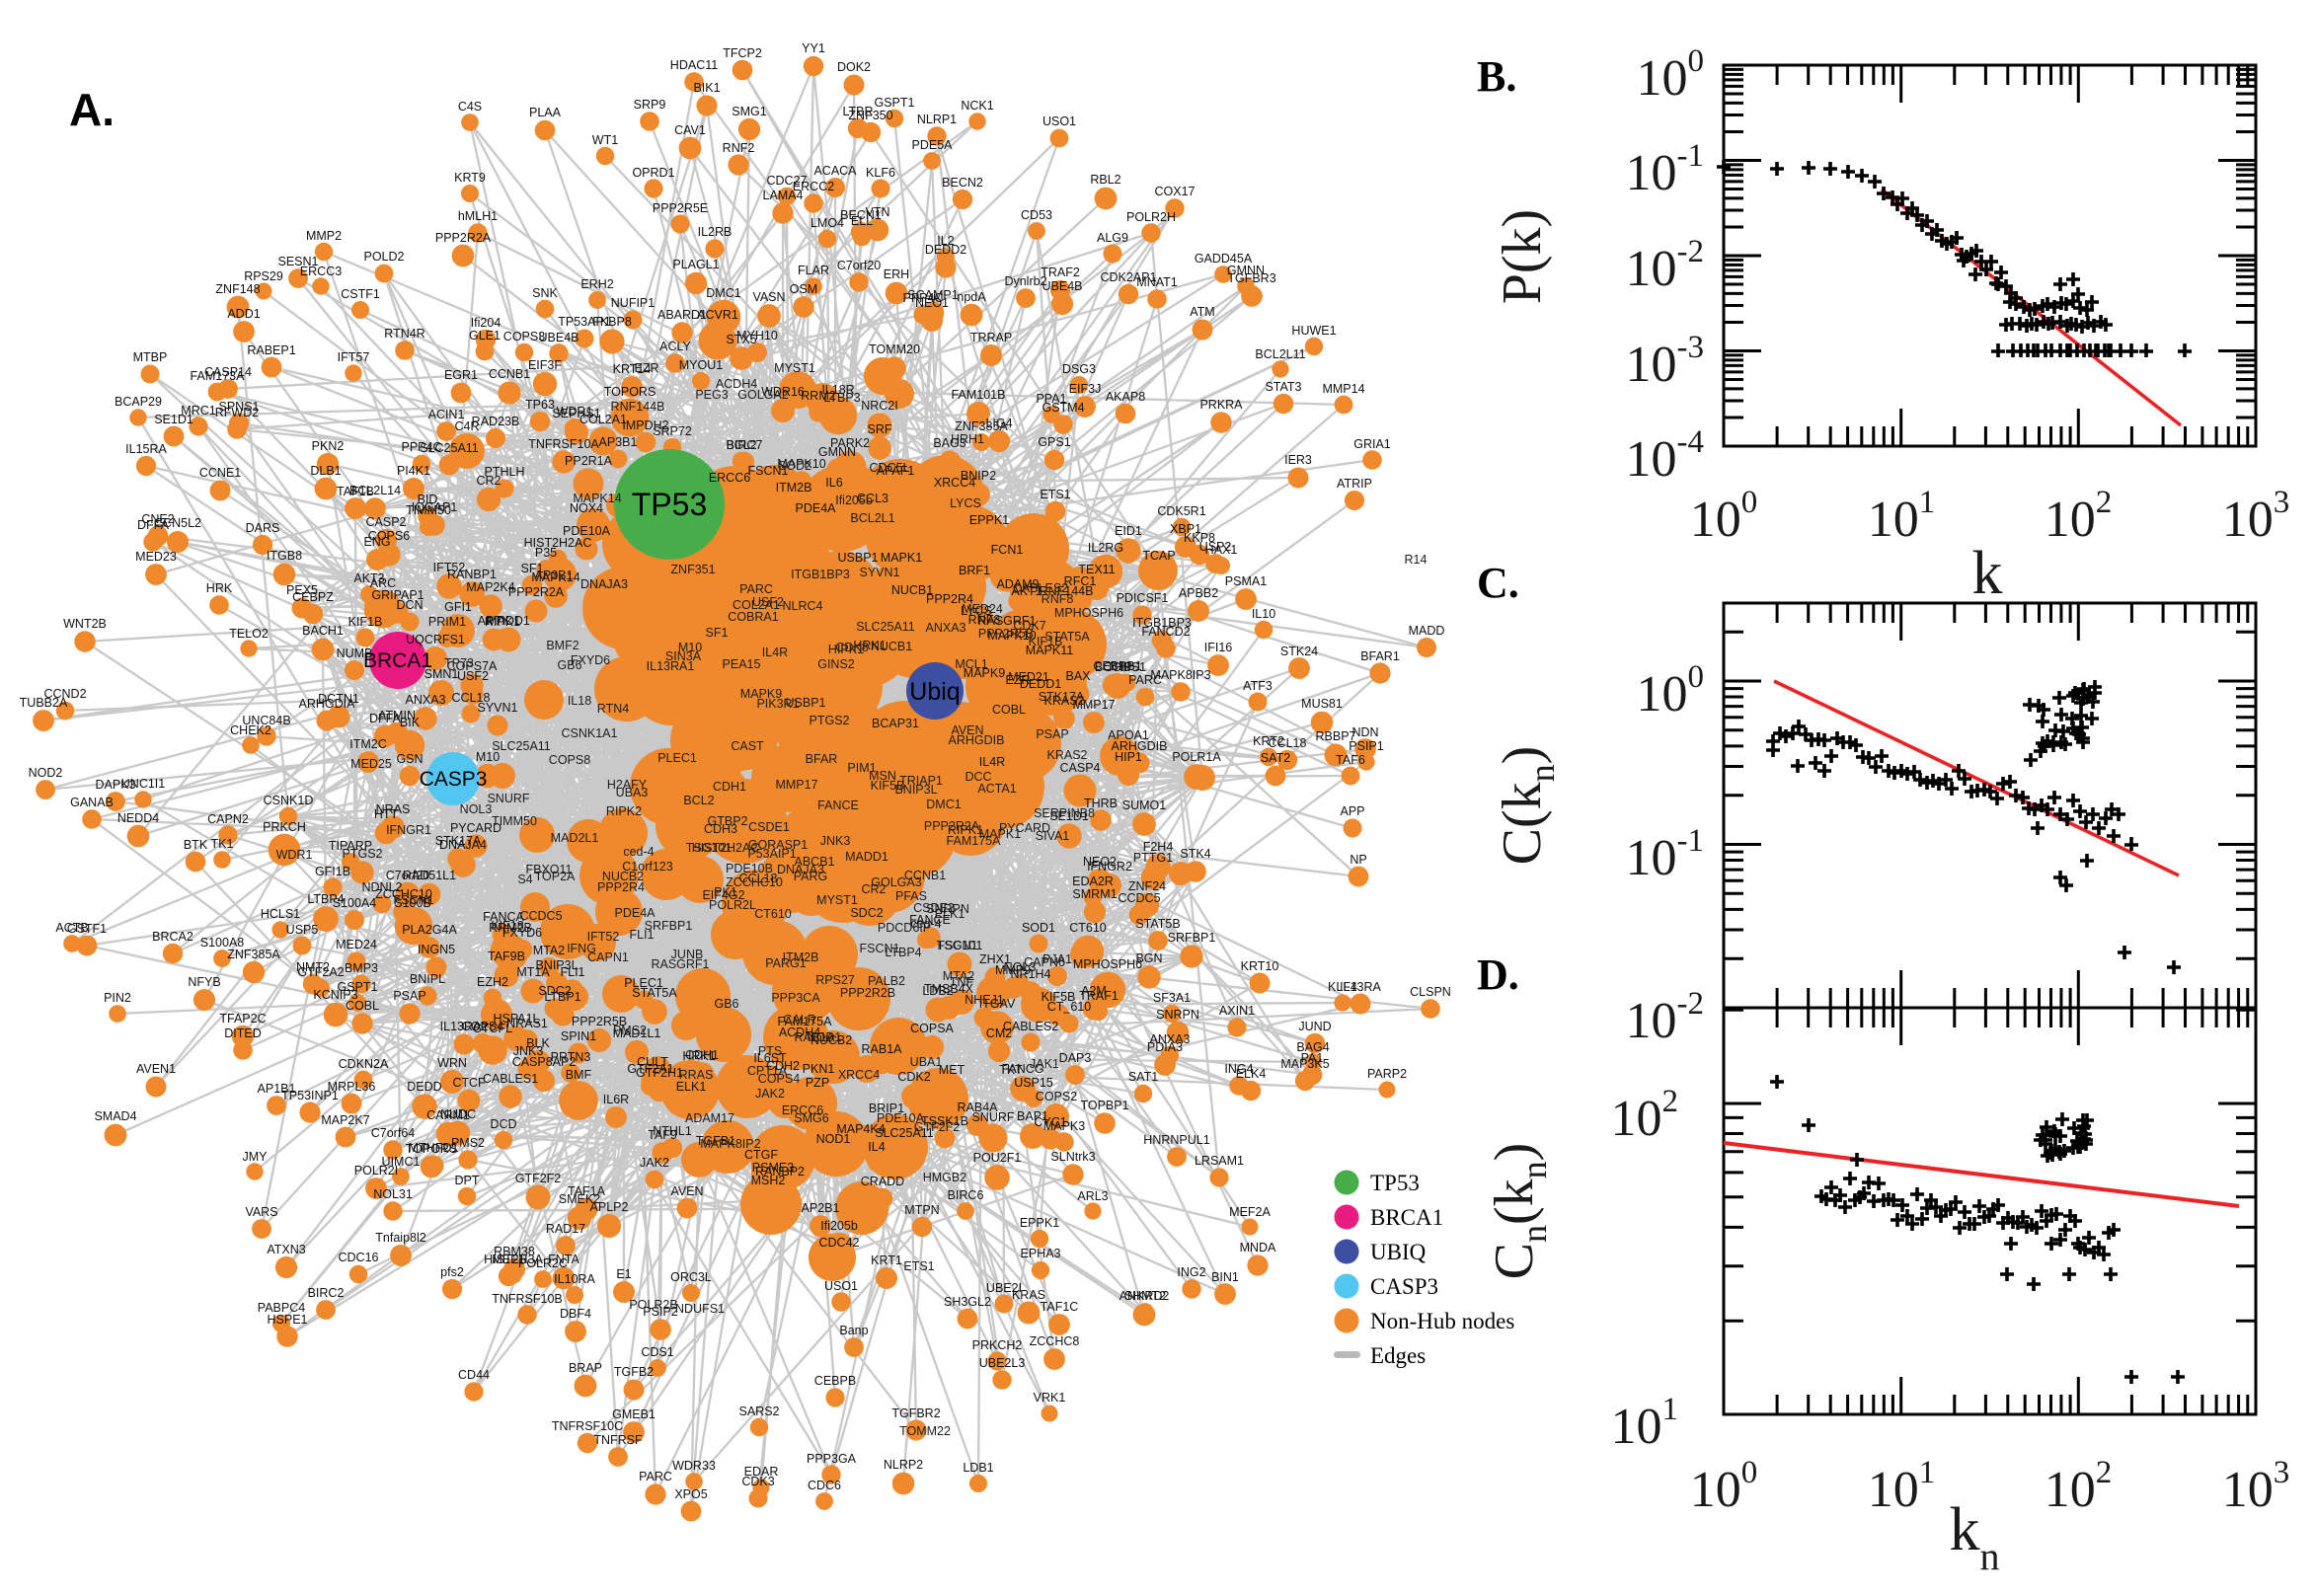 The width and height of the screenshot is (2316, 1596). What do you see at coordinates (1052, 734) in the screenshot?
I see `svg-text: PSAP` at bounding box center [1052, 734].